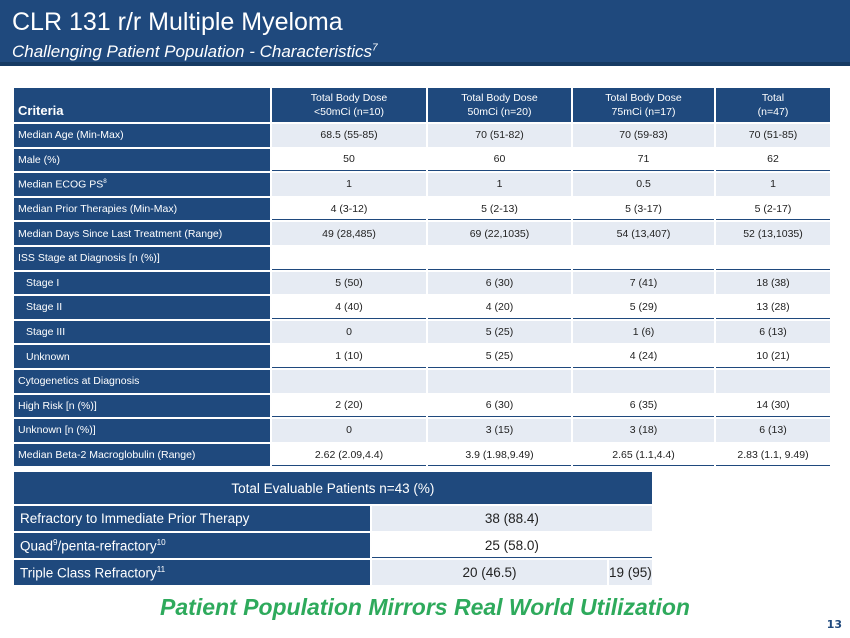  I want to click on cell: 25 (58.0), so click(512, 545).